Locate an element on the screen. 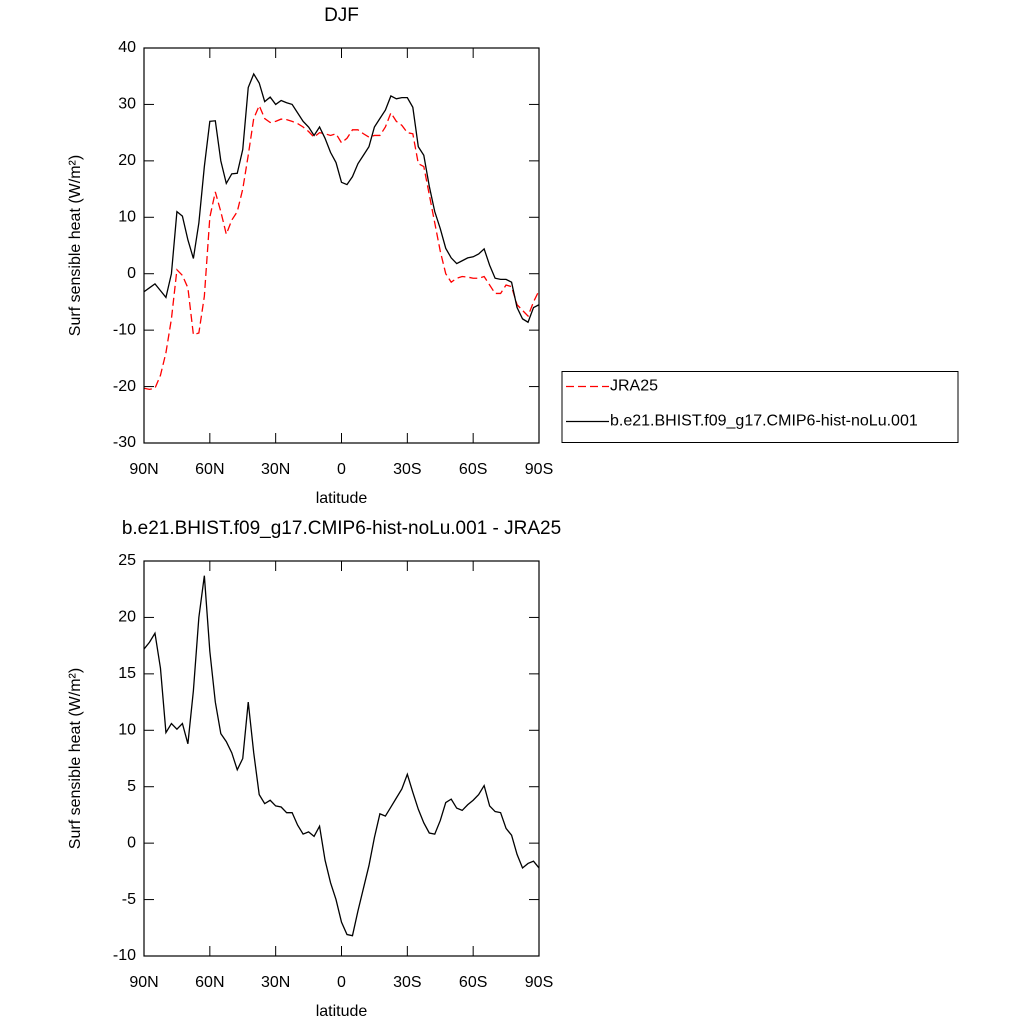  y-tick-label: 40 is located at coordinates (127, 47).